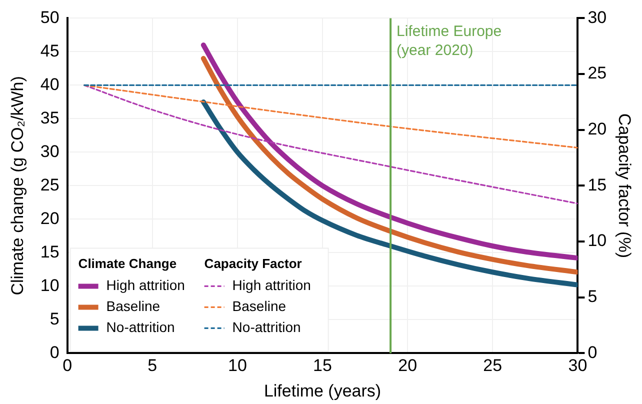 The width and height of the screenshot is (642, 404). What do you see at coordinates (597, 17) in the screenshot?
I see `y2-tick-label: 30` at bounding box center [597, 17].